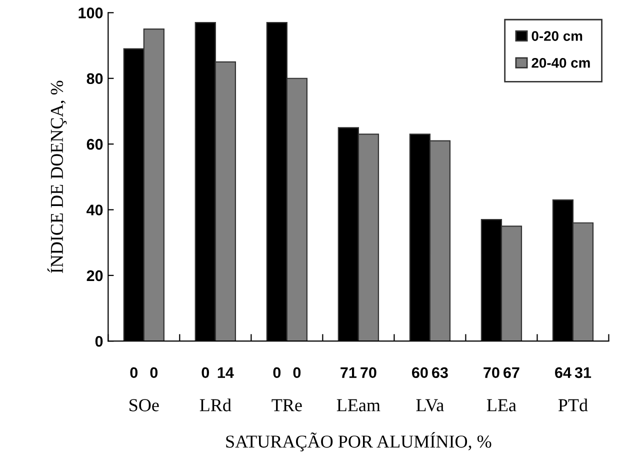 The width and height of the screenshot is (618, 453). Describe the element at coordinates (94, 210) in the screenshot. I see `y-tick-label: 40` at that location.